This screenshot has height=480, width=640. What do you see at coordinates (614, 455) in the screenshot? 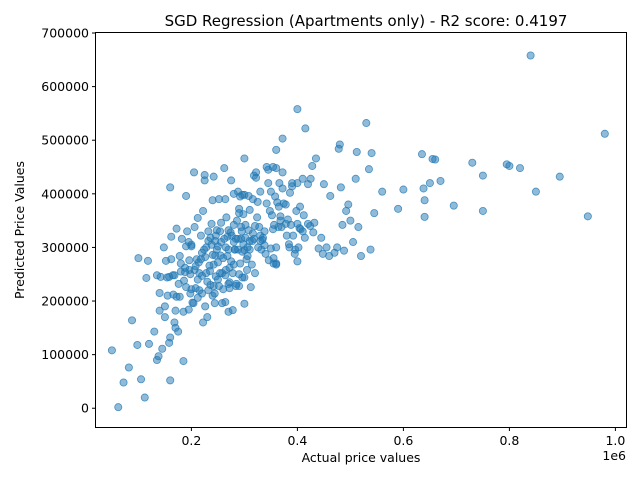
I see `x-axis-offset-label: 1e6` at bounding box center [614, 455].